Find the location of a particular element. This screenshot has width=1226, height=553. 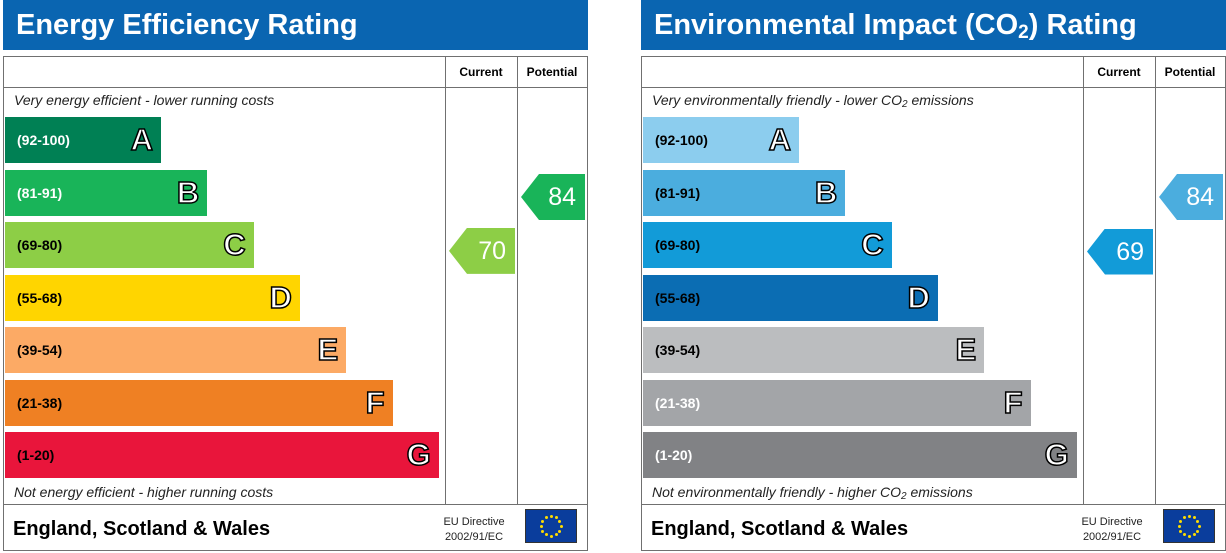

caption-top-text: Very environmentally friendly - lower CO is located at coordinates (777, 100).